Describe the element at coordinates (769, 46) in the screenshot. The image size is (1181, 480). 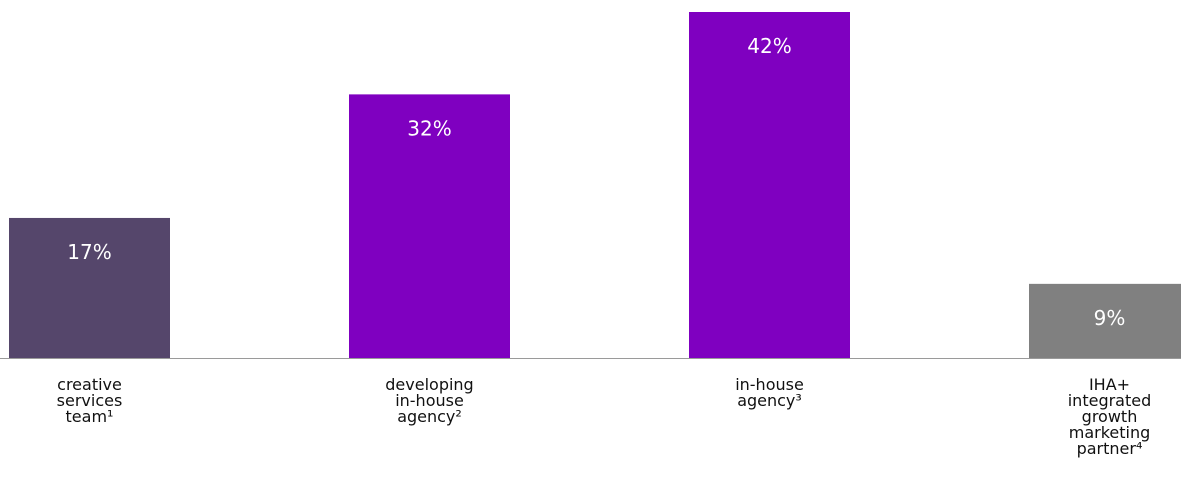
I see `bar-value-label-3: 42%` at that location.